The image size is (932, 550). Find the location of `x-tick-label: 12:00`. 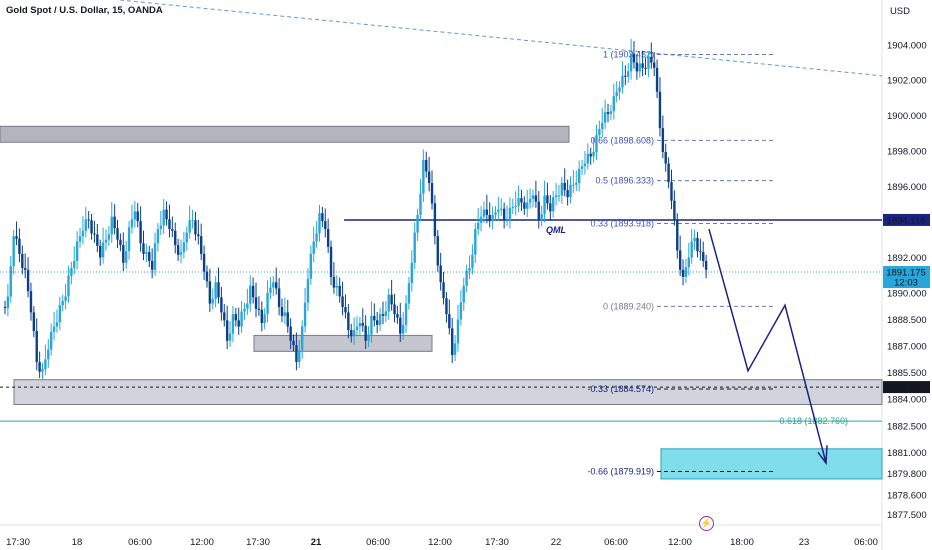

x-tick-label: 12:00 is located at coordinates (440, 542).